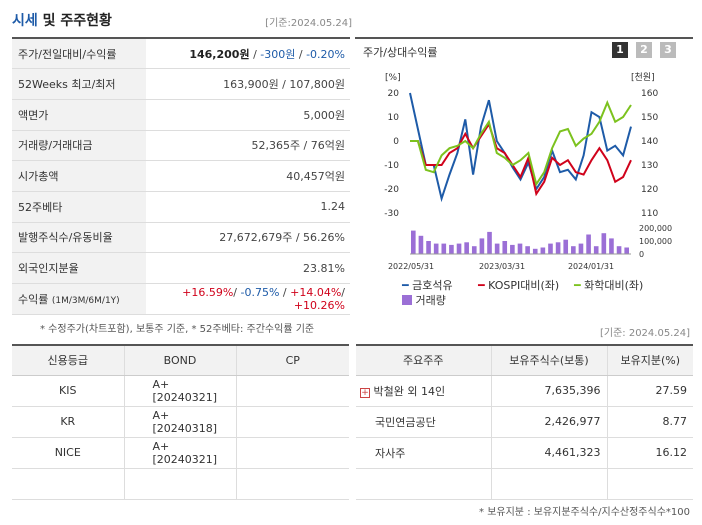  I want to click on table-row: KIS A+ [20240321], so click(180, 391).